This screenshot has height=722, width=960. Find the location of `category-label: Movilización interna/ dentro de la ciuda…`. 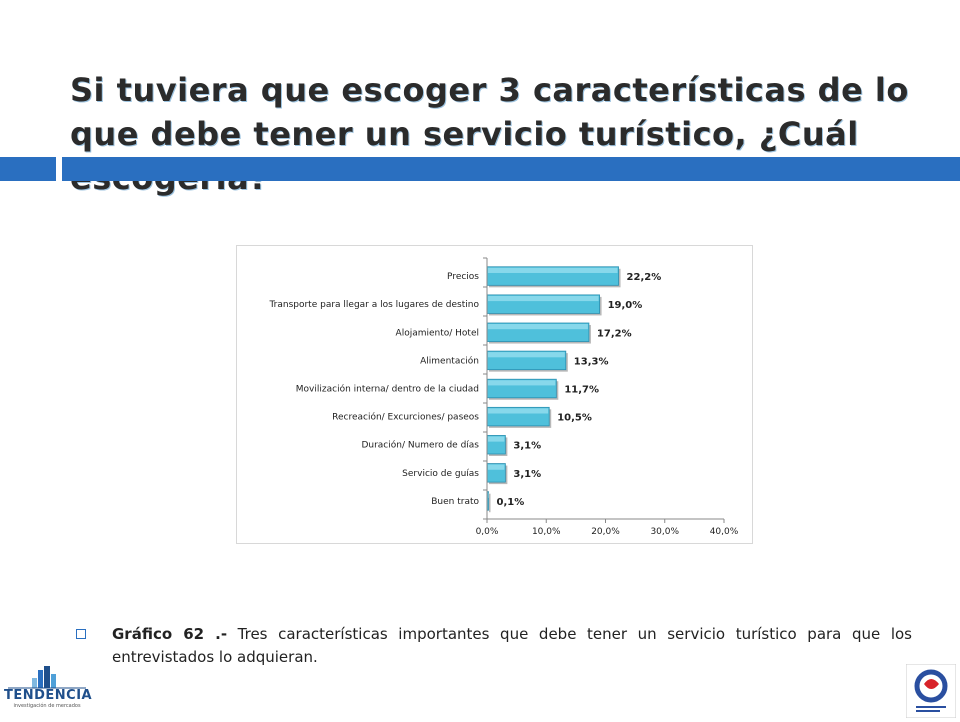

category-label: Movilización interna/ dentro de la ciuda… is located at coordinates (387, 389).